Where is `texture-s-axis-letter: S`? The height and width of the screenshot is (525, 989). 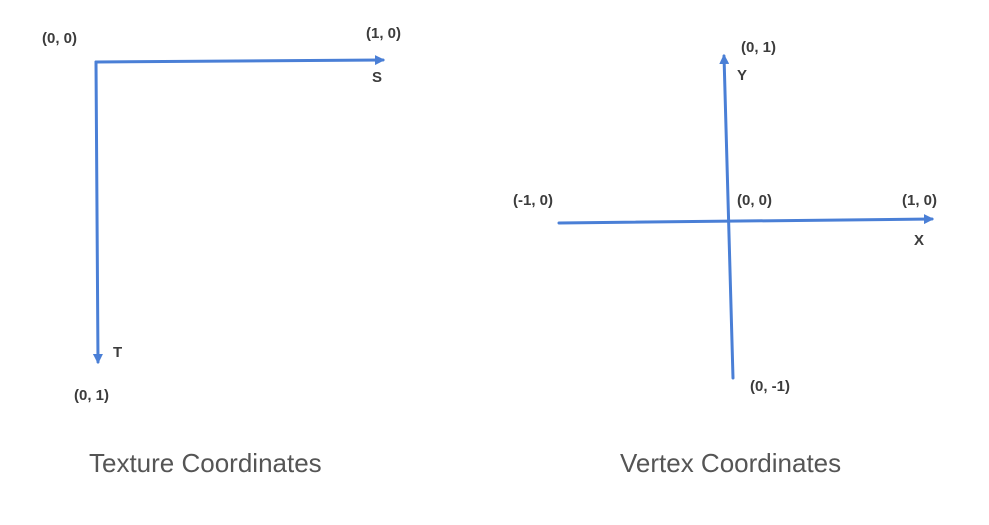
texture-s-axis-letter: S is located at coordinates (377, 77).